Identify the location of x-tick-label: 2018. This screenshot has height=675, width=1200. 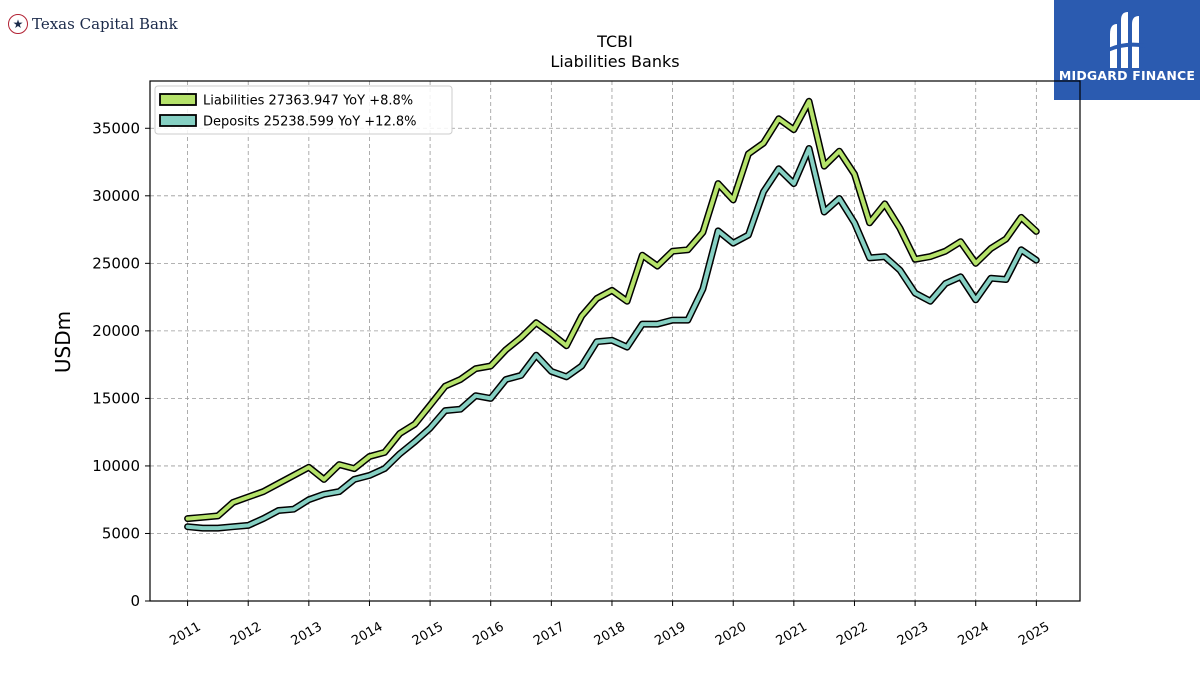
(610, 634).